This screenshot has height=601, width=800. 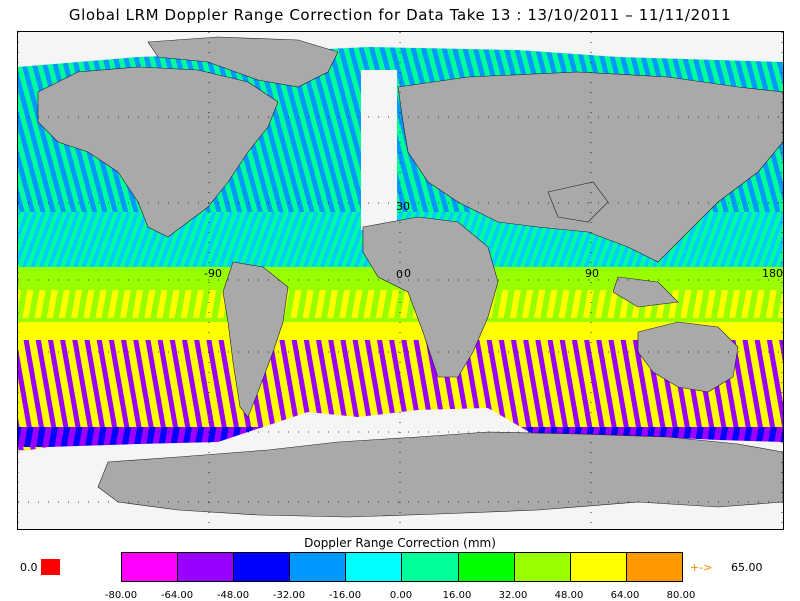 I want to click on lat-label-0: 0, so click(x=399, y=274).